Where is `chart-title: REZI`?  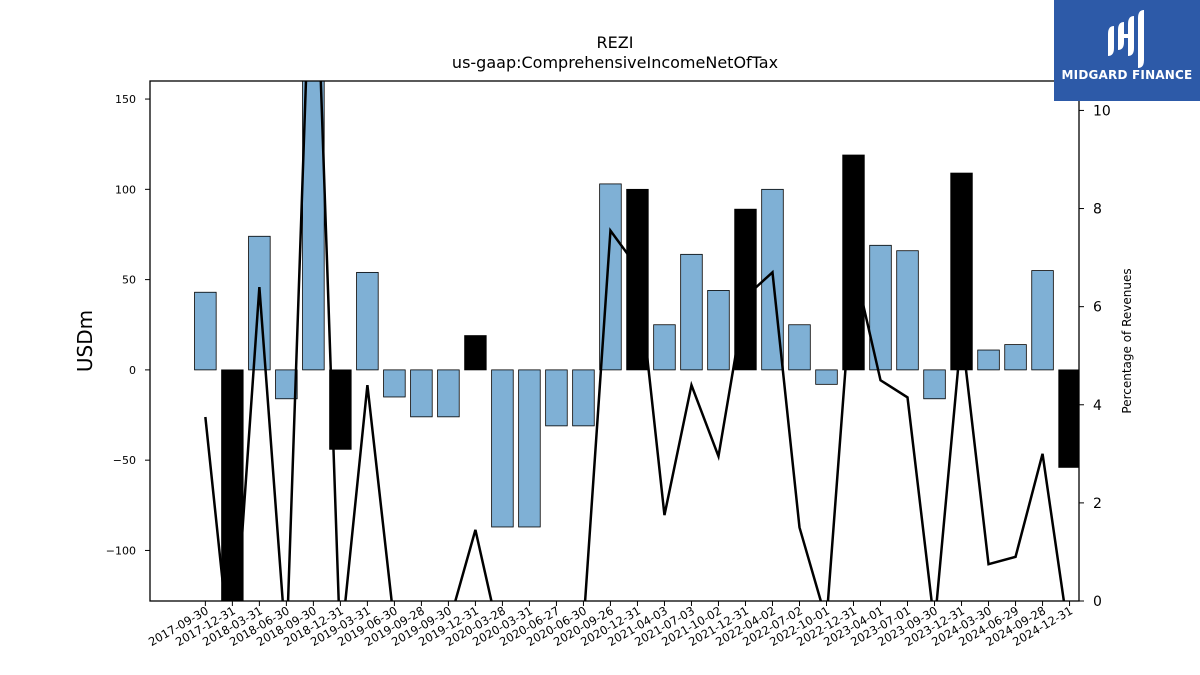
chart-title: REZI is located at coordinates (615, 42).